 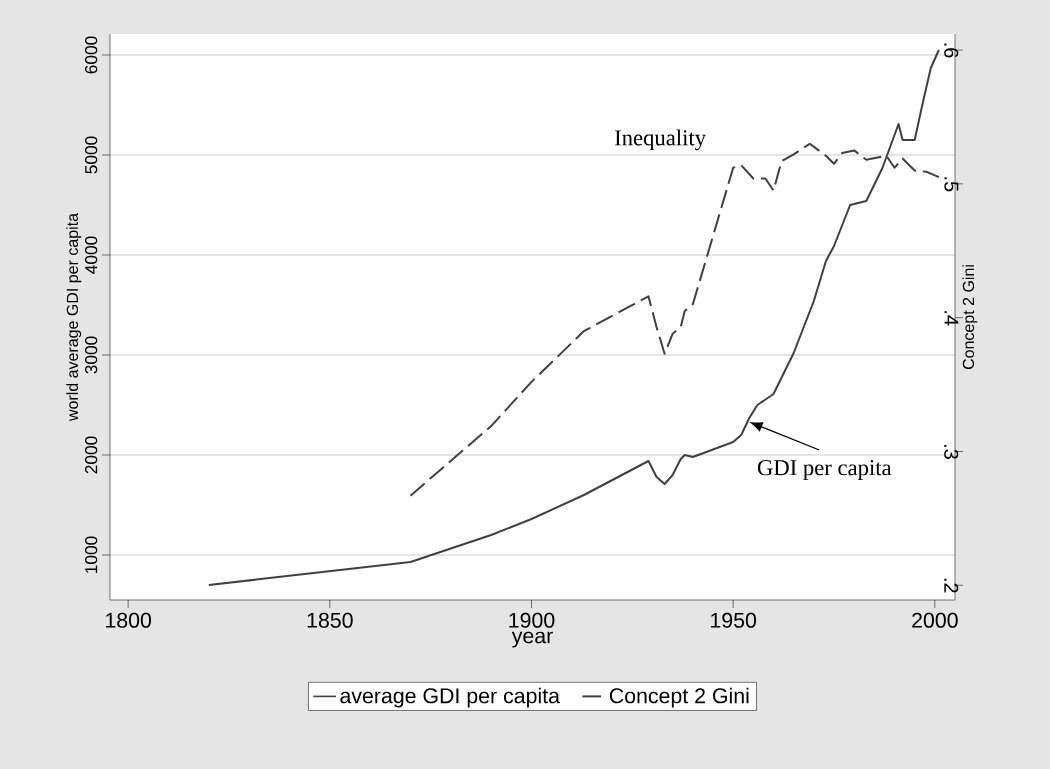 What do you see at coordinates (734, 620) in the screenshot?
I see `x-tick-label: 1950` at bounding box center [734, 620].